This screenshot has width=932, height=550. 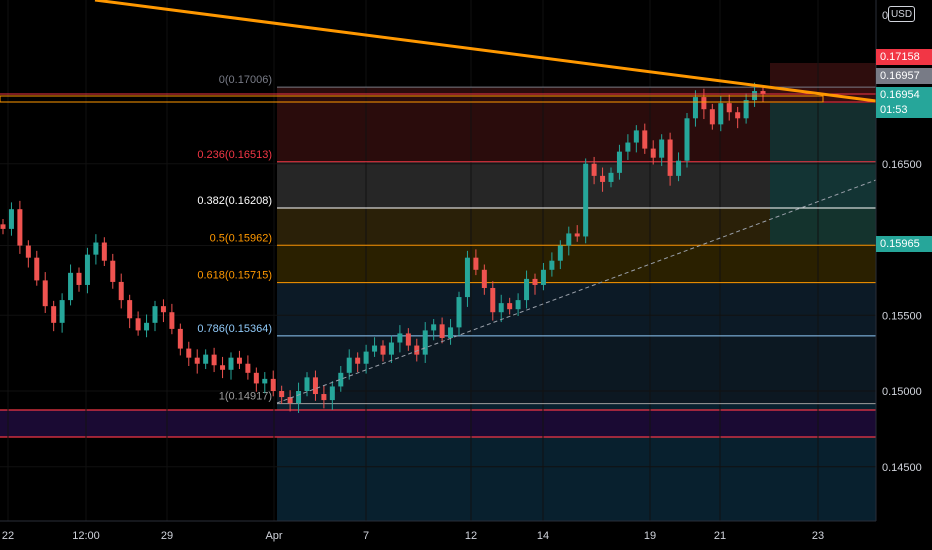 What do you see at coordinates (234, 201) in the screenshot?
I see `fib-label-2: 0.382(0.16208)` at bounding box center [234, 201].